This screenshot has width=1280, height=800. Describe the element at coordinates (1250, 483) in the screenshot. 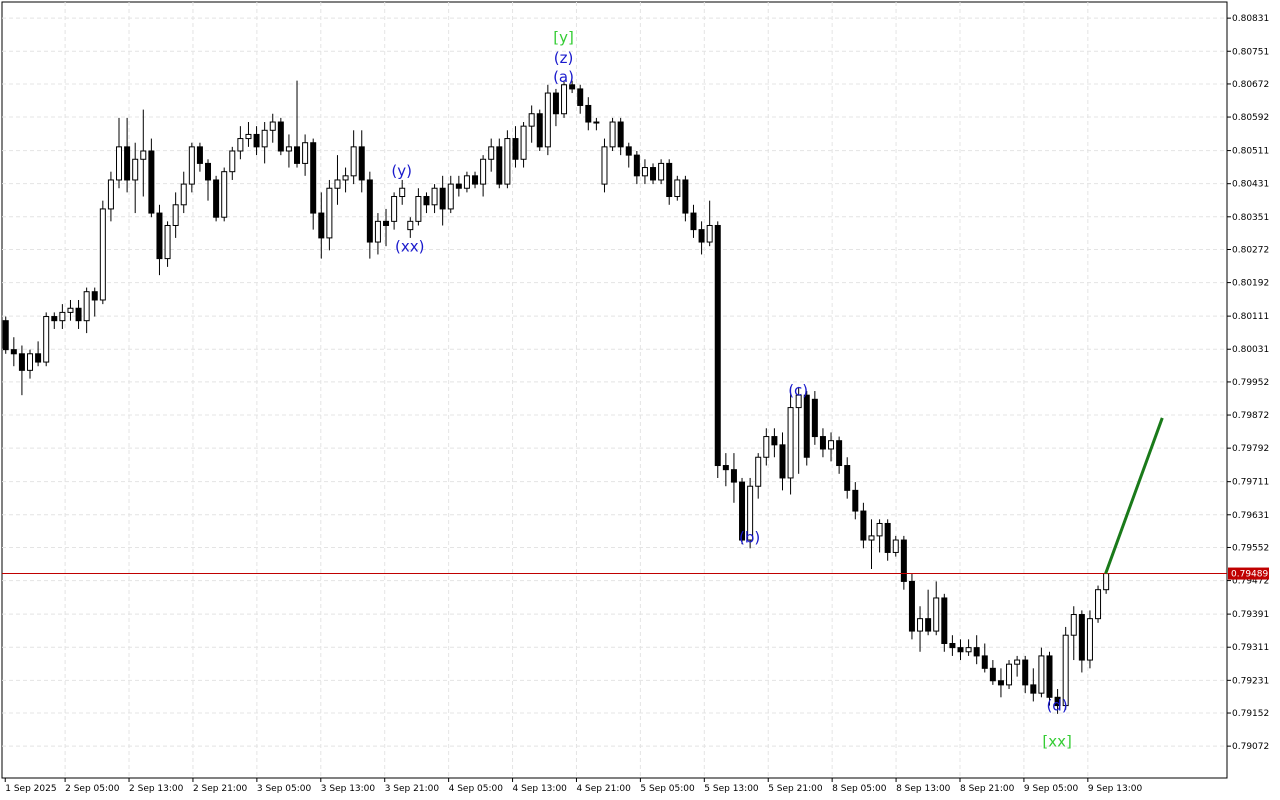

I see `y-tick-label: 0.79711` at that location.